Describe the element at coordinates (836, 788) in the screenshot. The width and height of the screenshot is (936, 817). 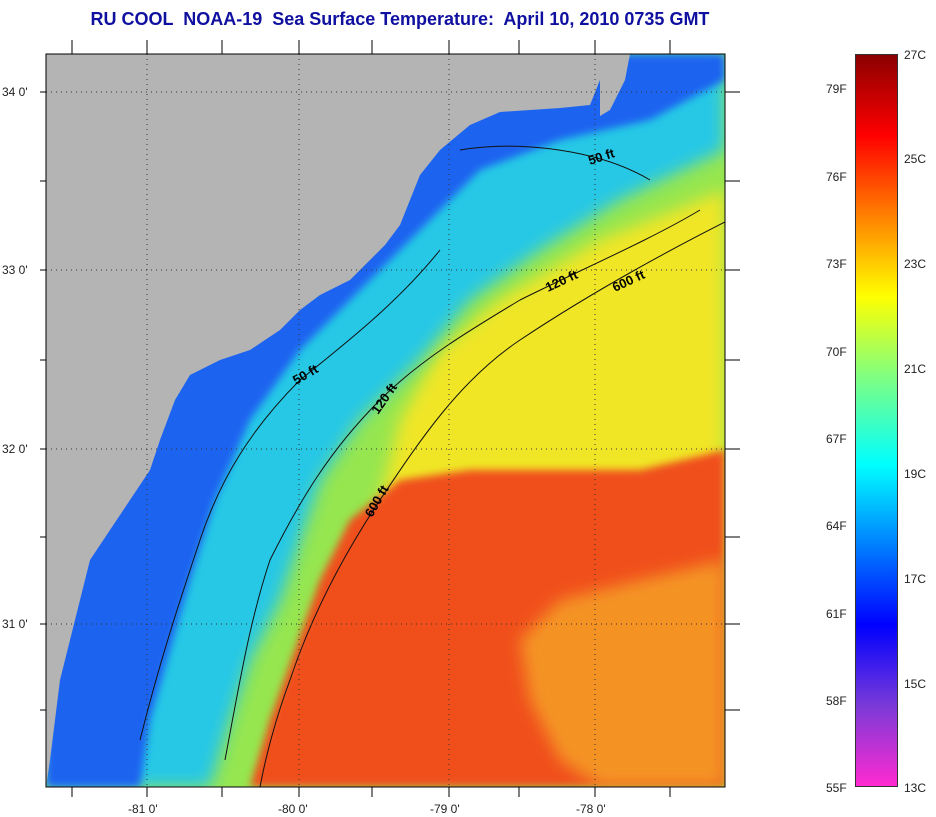
I see `colorbar-f-label: 55F` at that location.